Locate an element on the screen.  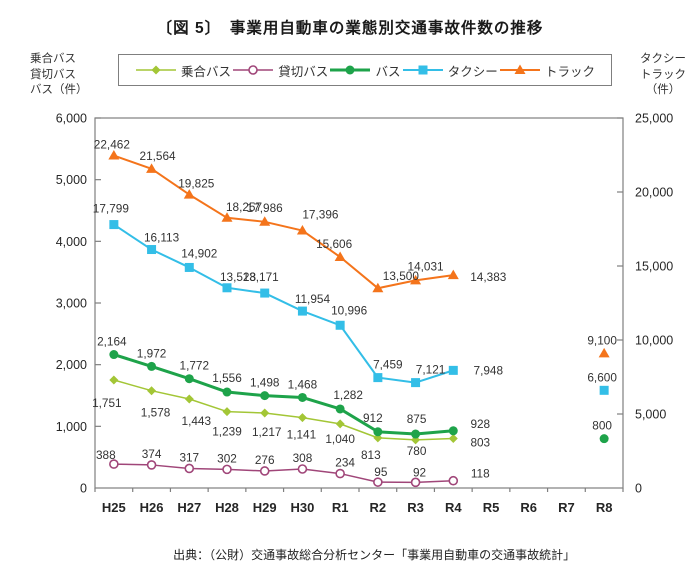
data-label-bus-R8: 800 is located at coordinates (602, 426).